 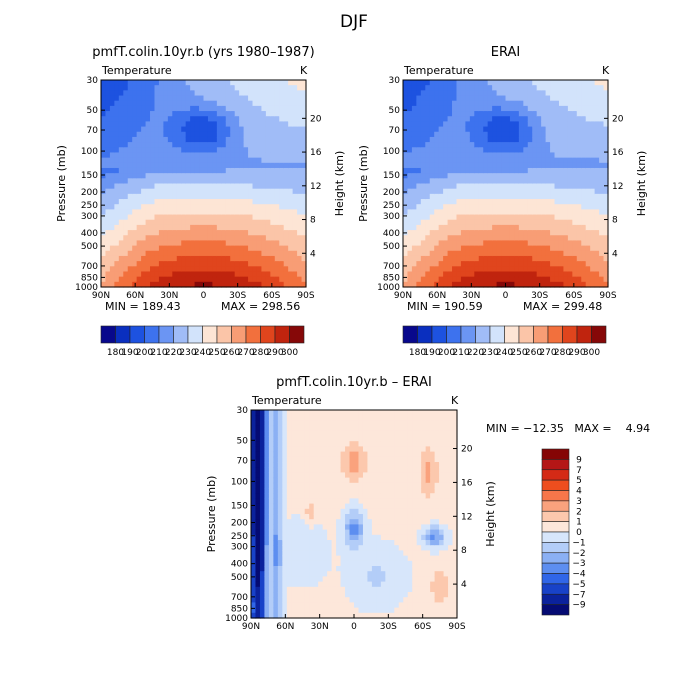 What do you see at coordinates (89, 193) in the screenshot?
I see `pressure-tick-label: 200` at bounding box center [89, 193].